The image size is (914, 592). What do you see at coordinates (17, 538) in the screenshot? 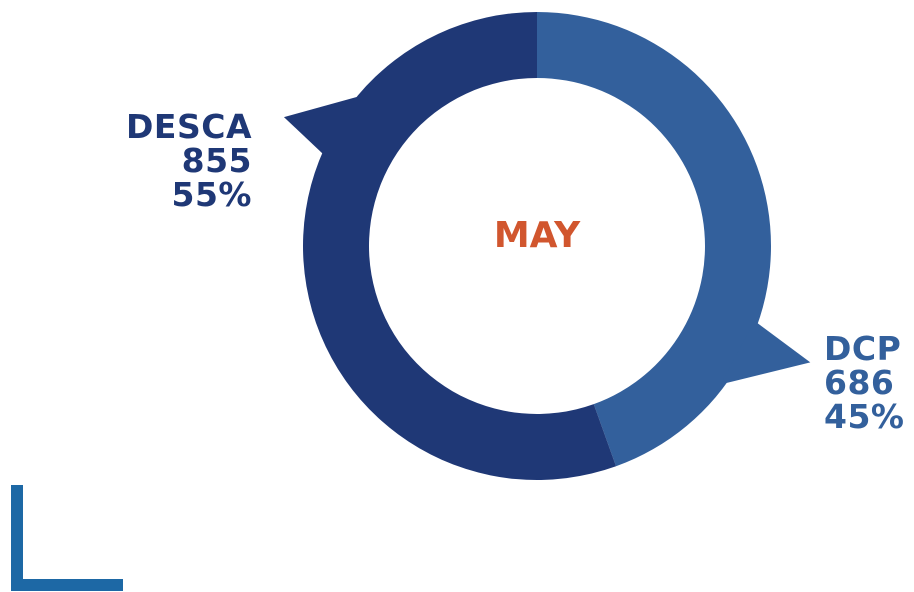
I see `corner-bracket-vertical` at bounding box center [17, 538].